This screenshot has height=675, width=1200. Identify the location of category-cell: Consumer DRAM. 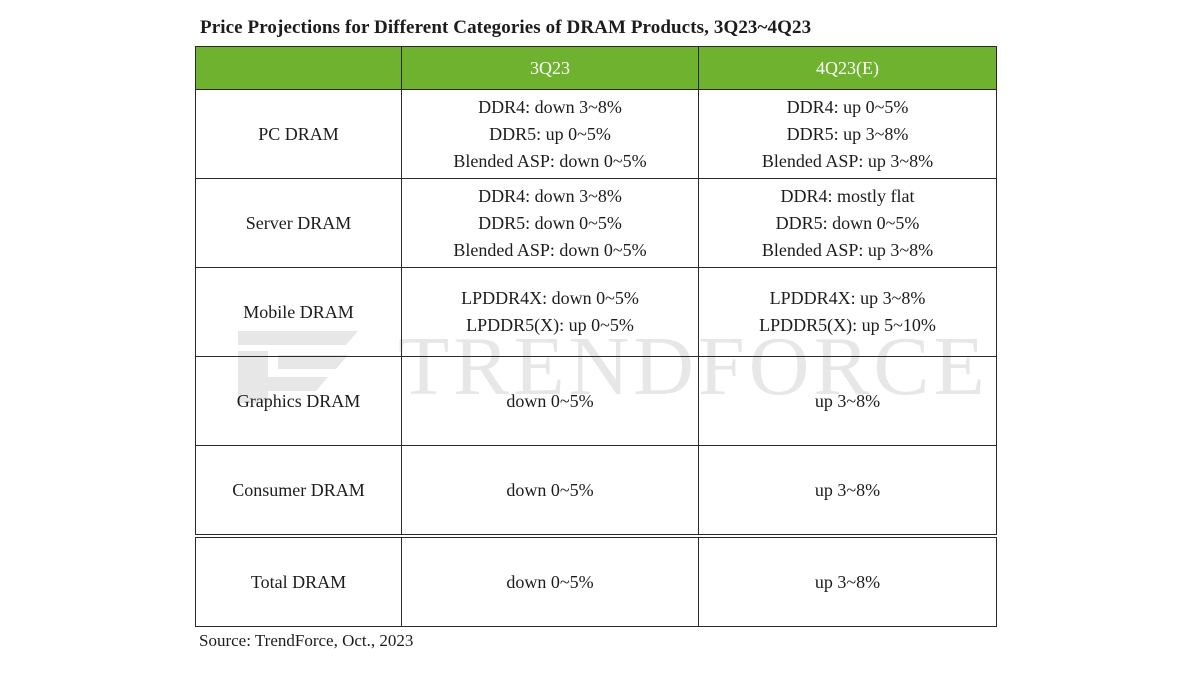
(298, 491).